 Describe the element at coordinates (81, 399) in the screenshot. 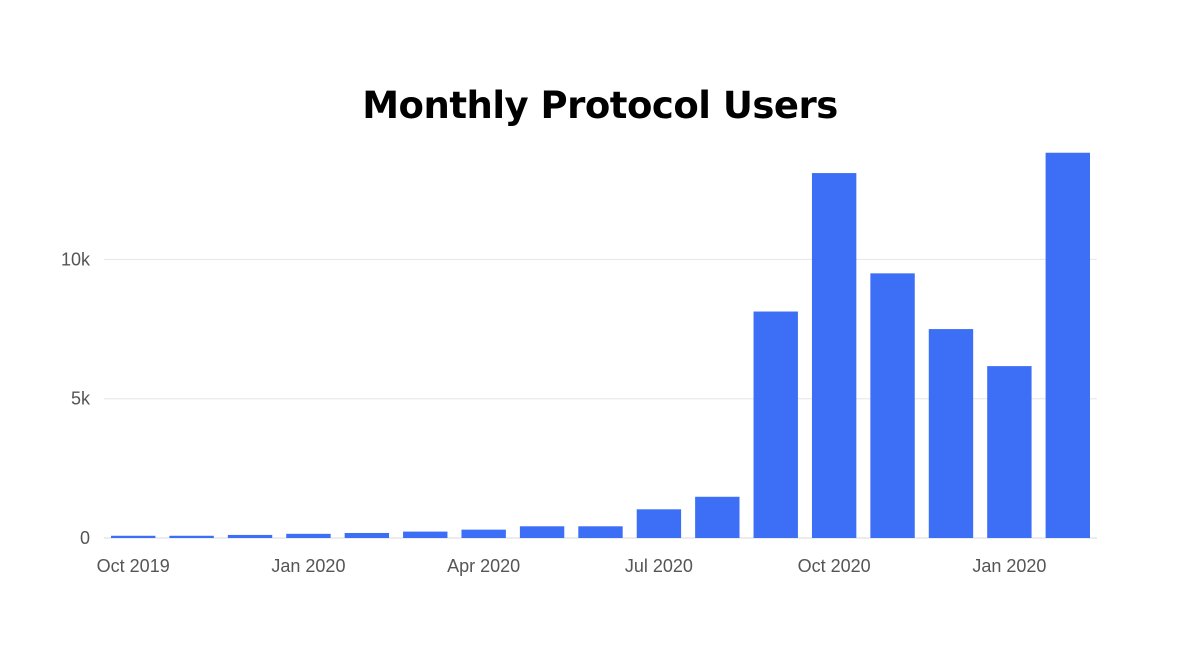

I see `y-tick-label: 5k` at that location.